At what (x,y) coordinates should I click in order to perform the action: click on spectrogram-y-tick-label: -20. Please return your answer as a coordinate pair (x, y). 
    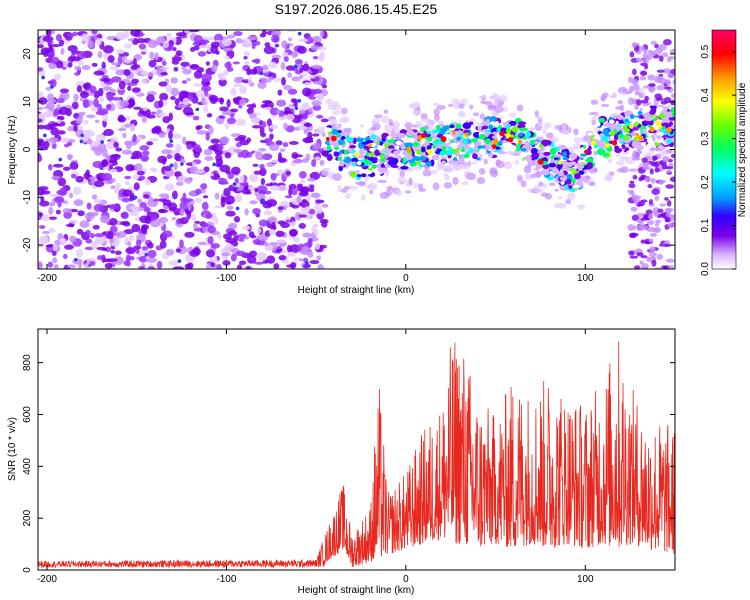
    Looking at the image, I should click on (27, 244).